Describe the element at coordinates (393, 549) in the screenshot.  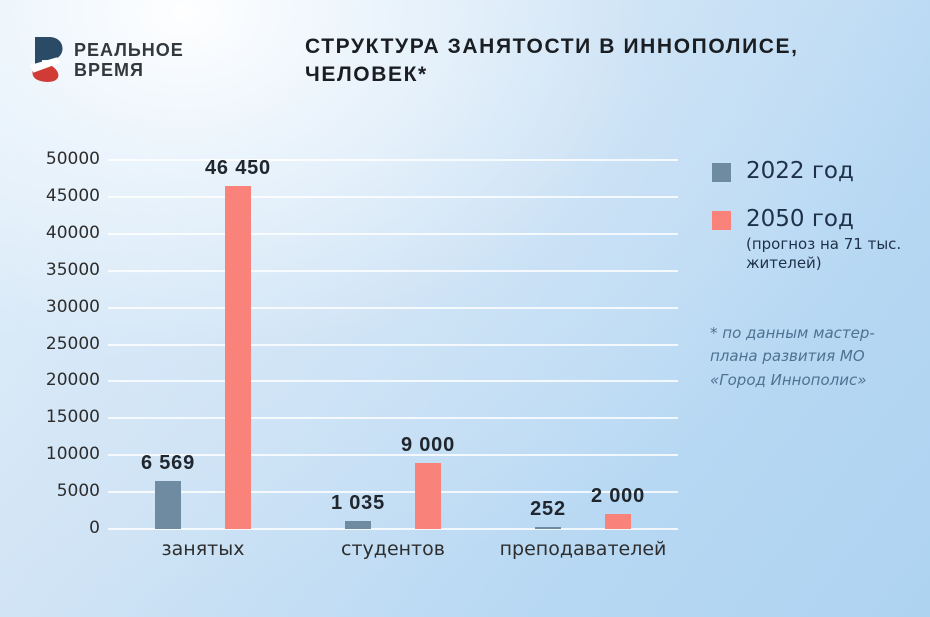
I see `x-axis-category-label: студентов` at that location.